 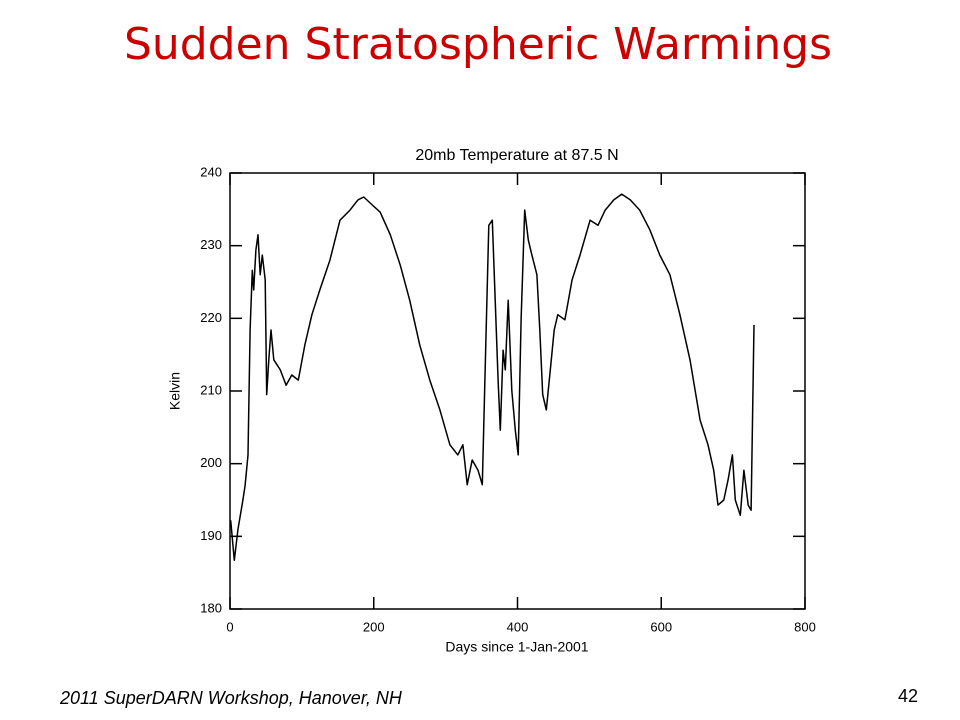 What do you see at coordinates (211, 389) in the screenshot?
I see `y-tick-label: 210` at bounding box center [211, 389].